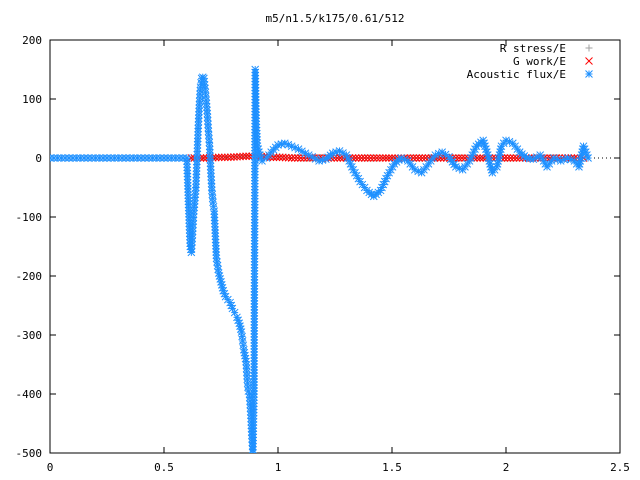 This screenshot has height=480, width=640. I want to click on y-tick-label: 200, so click(32, 40).